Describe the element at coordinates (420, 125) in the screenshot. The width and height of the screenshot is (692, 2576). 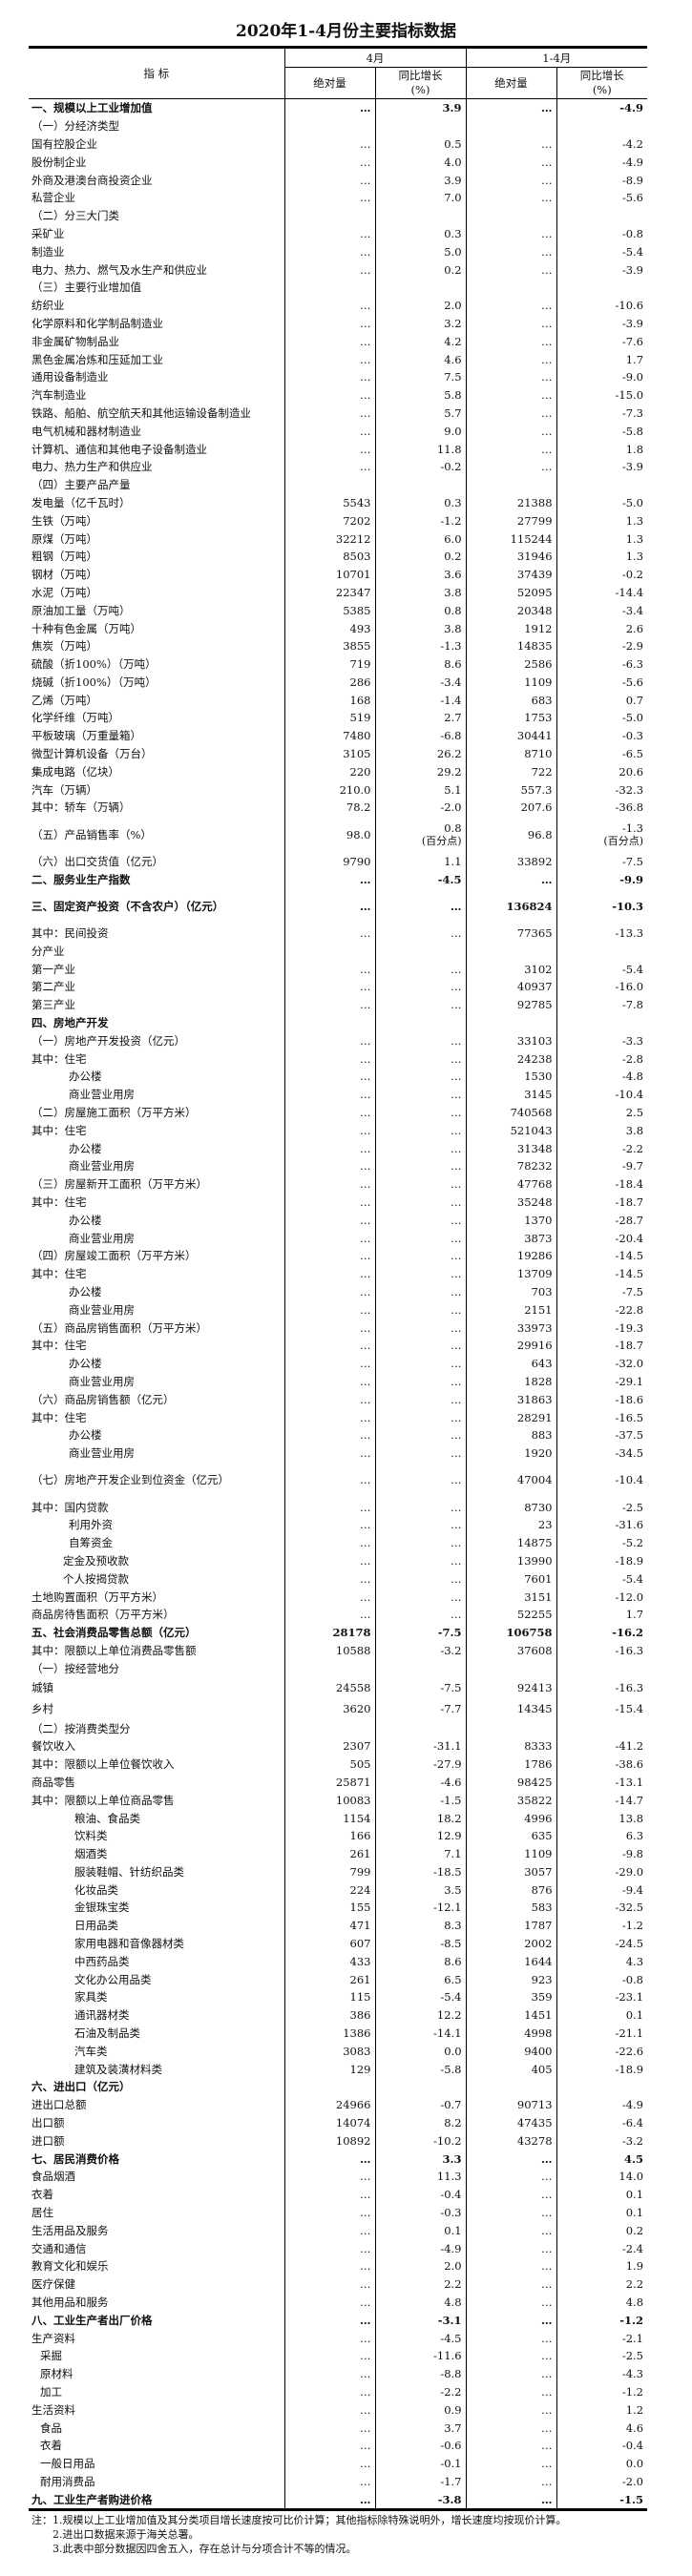
I see `month-growth-cell` at that location.